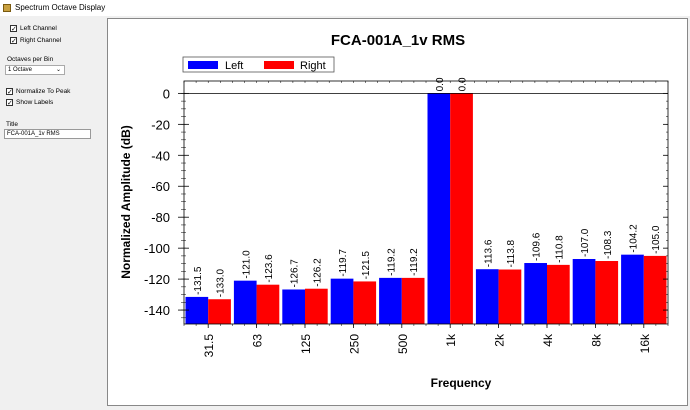 The width and height of the screenshot is (690, 410). Describe the element at coordinates (221, 282) in the screenshot. I see `data-label-right-31.5: -133.0` at that location.